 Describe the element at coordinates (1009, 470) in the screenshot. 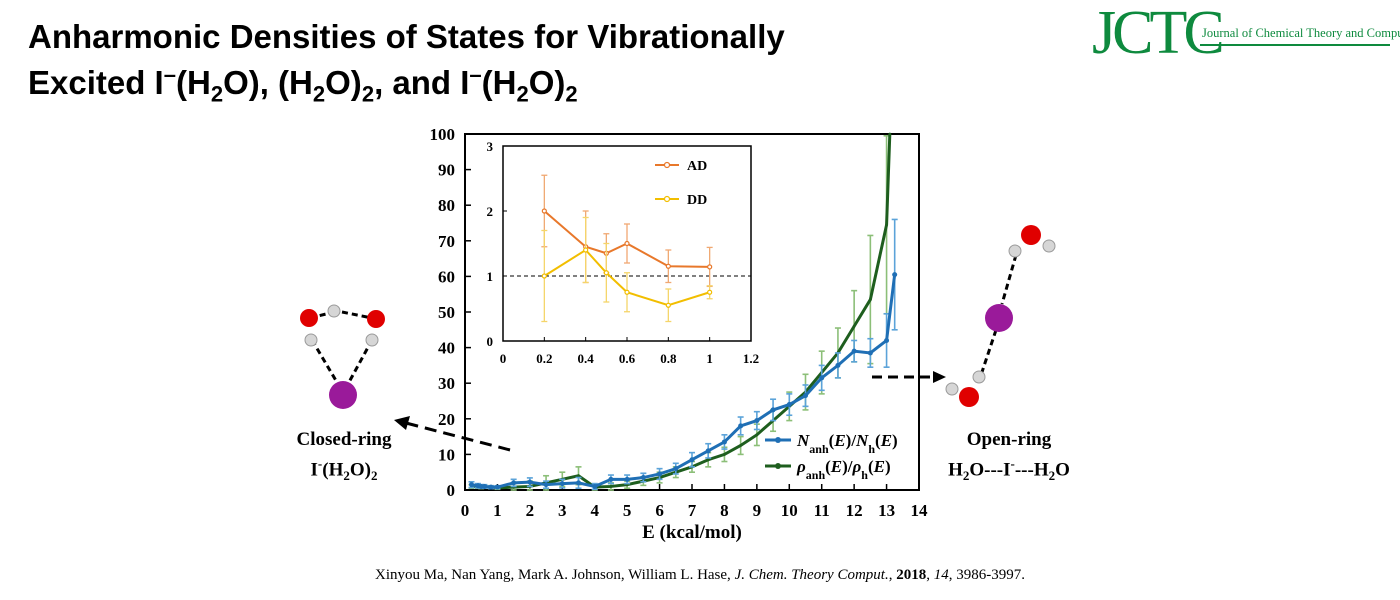

I see `open-ring-label-line2: H2O---I----H2O` at that location.